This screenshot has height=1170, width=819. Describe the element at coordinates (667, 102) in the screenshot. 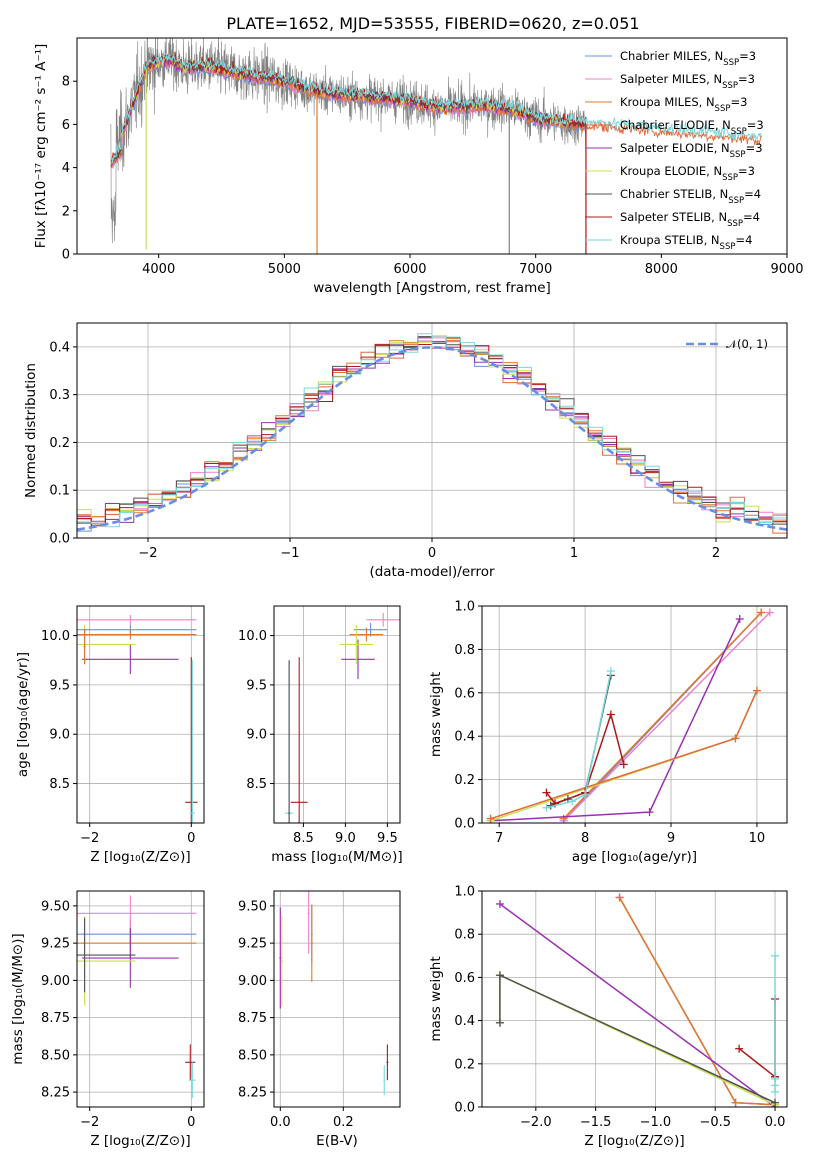

I see `legend-entry-label: Kroupa MILES, N` at that location.